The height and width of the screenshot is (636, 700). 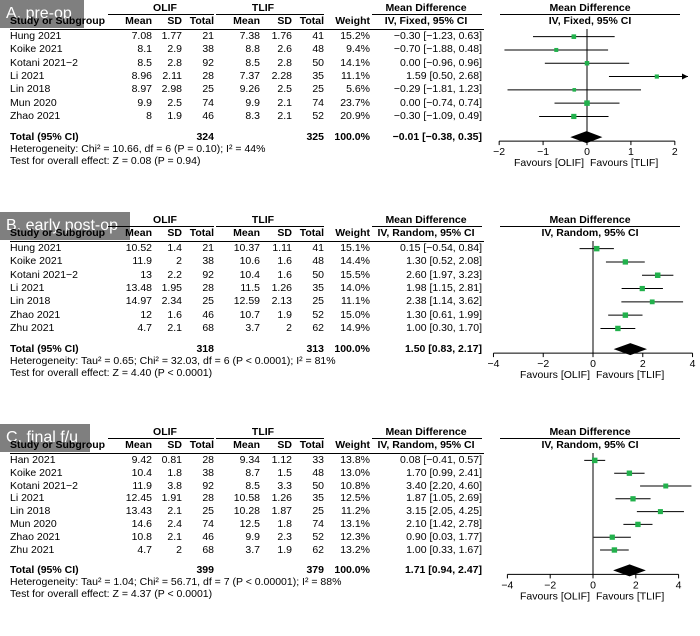 I want to click on mean-difference-ci: −0.29 [−1.81, 1.23], so click(x=437, y=89).